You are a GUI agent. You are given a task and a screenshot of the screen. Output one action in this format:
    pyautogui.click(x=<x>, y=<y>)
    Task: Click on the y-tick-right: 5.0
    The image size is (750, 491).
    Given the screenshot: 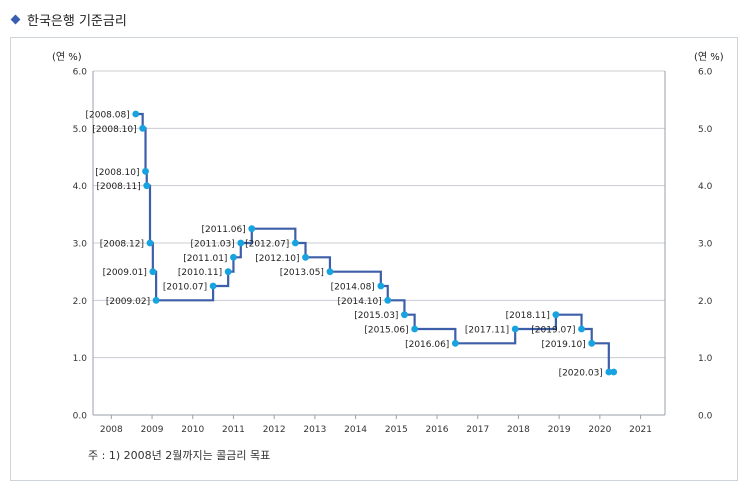 What is the action you would take?
    pyautogui.click(x=705, y=130)
    